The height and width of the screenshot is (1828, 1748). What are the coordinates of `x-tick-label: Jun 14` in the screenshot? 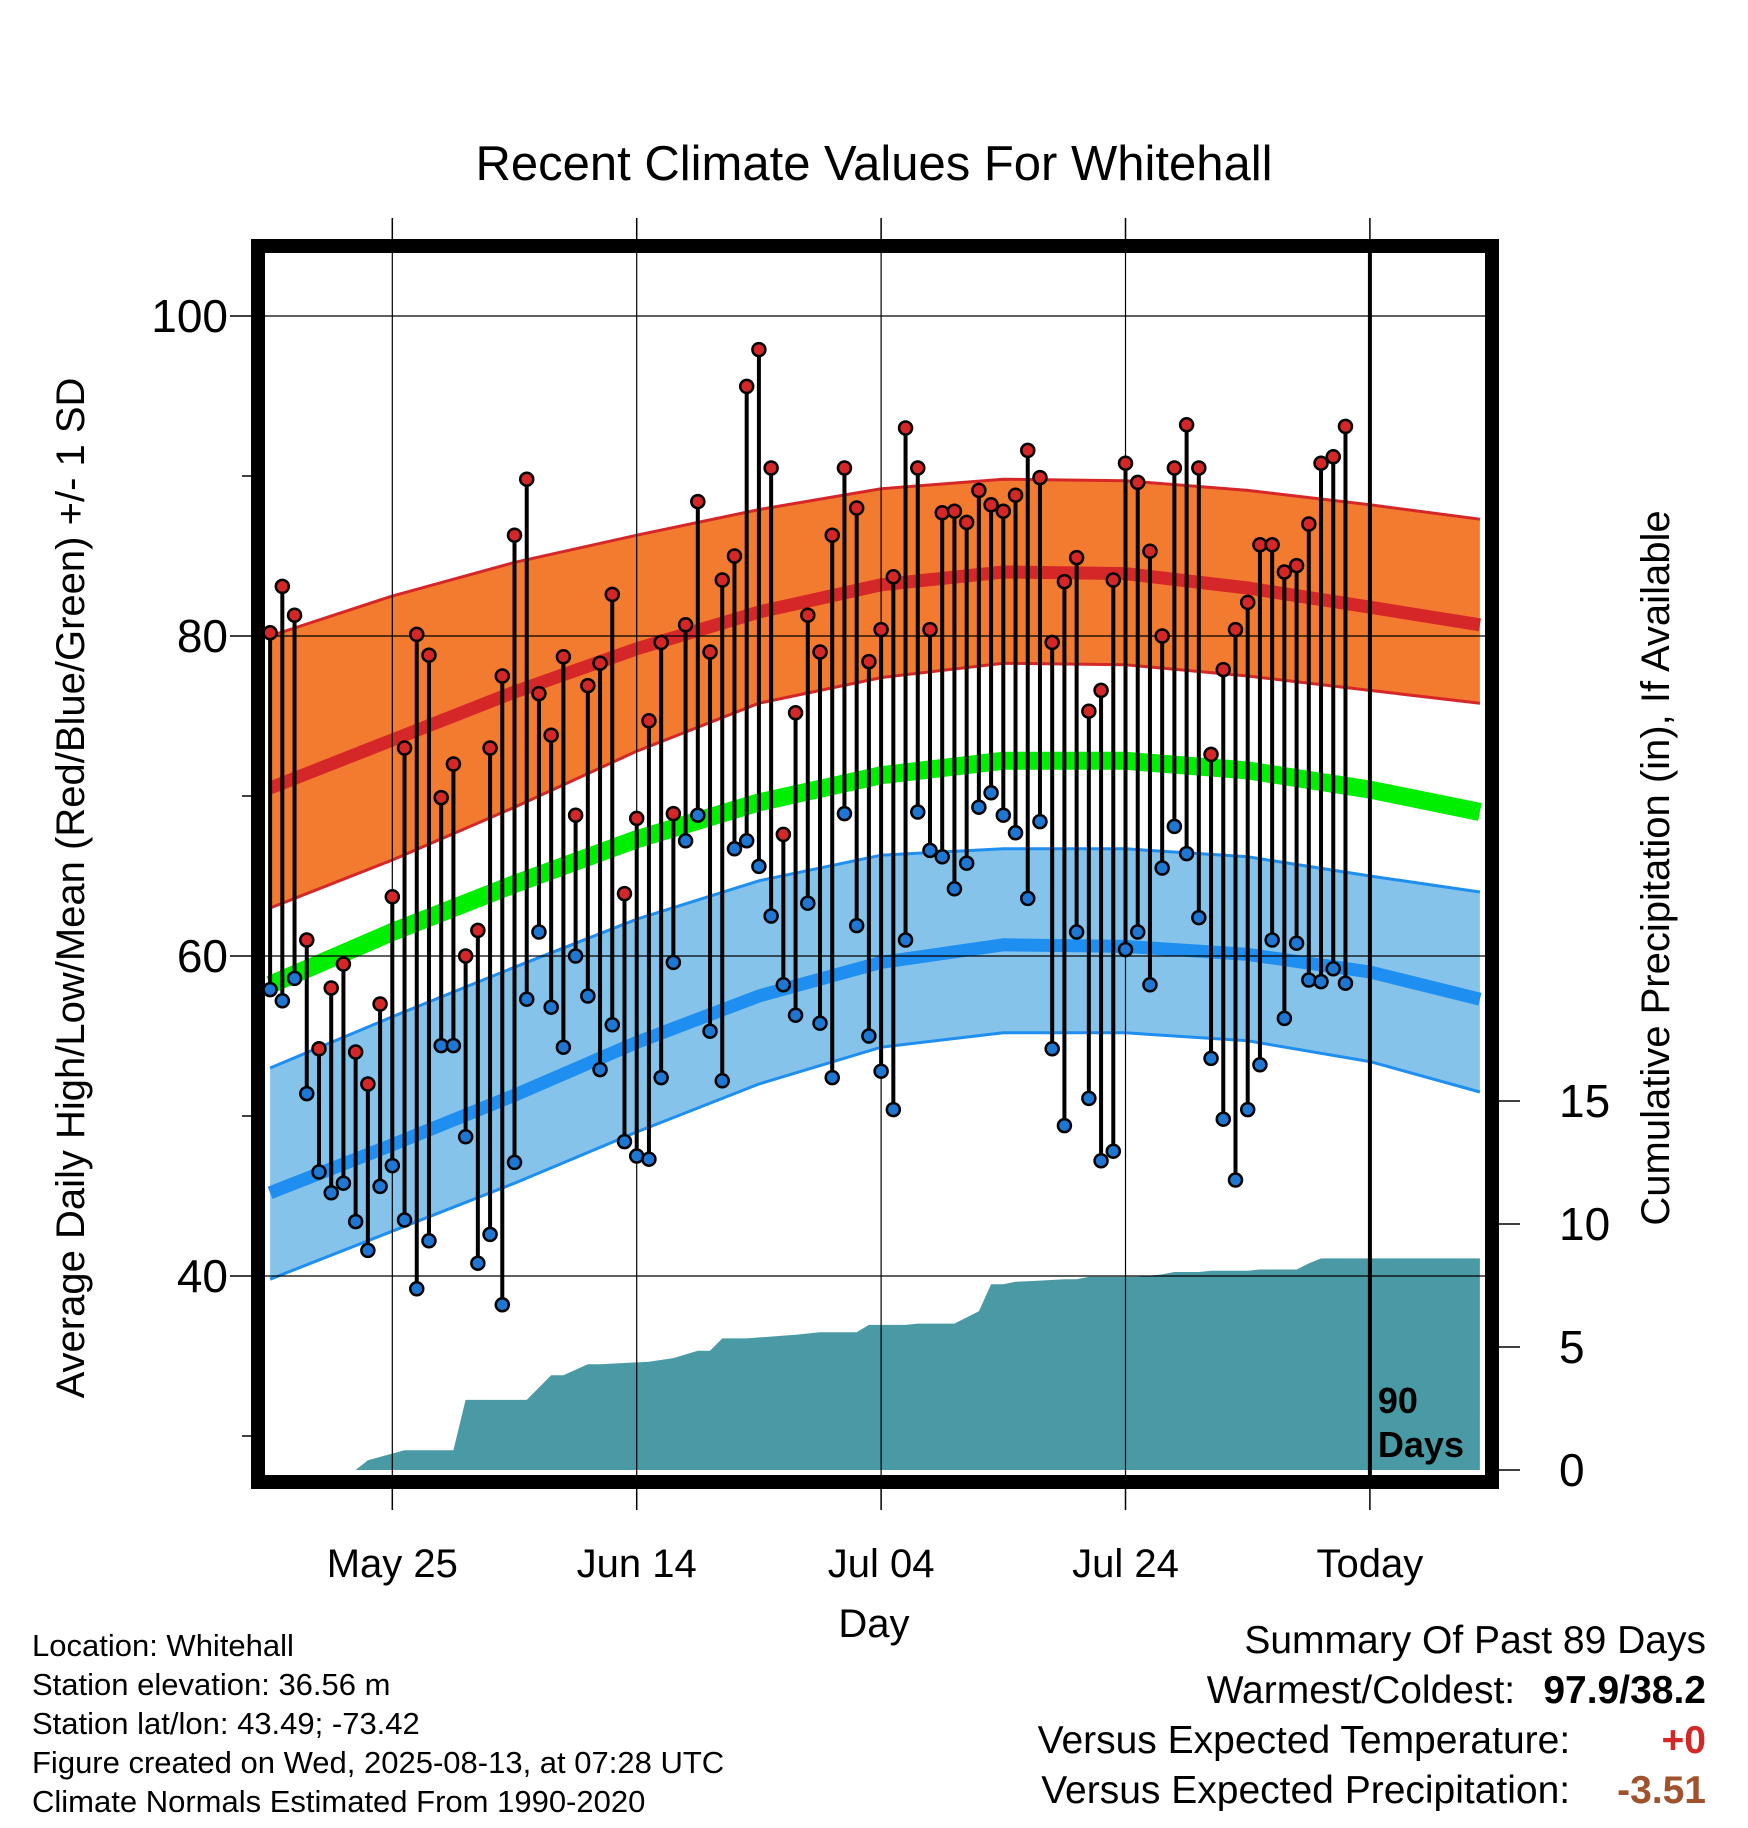 It's located at (637, 1564).